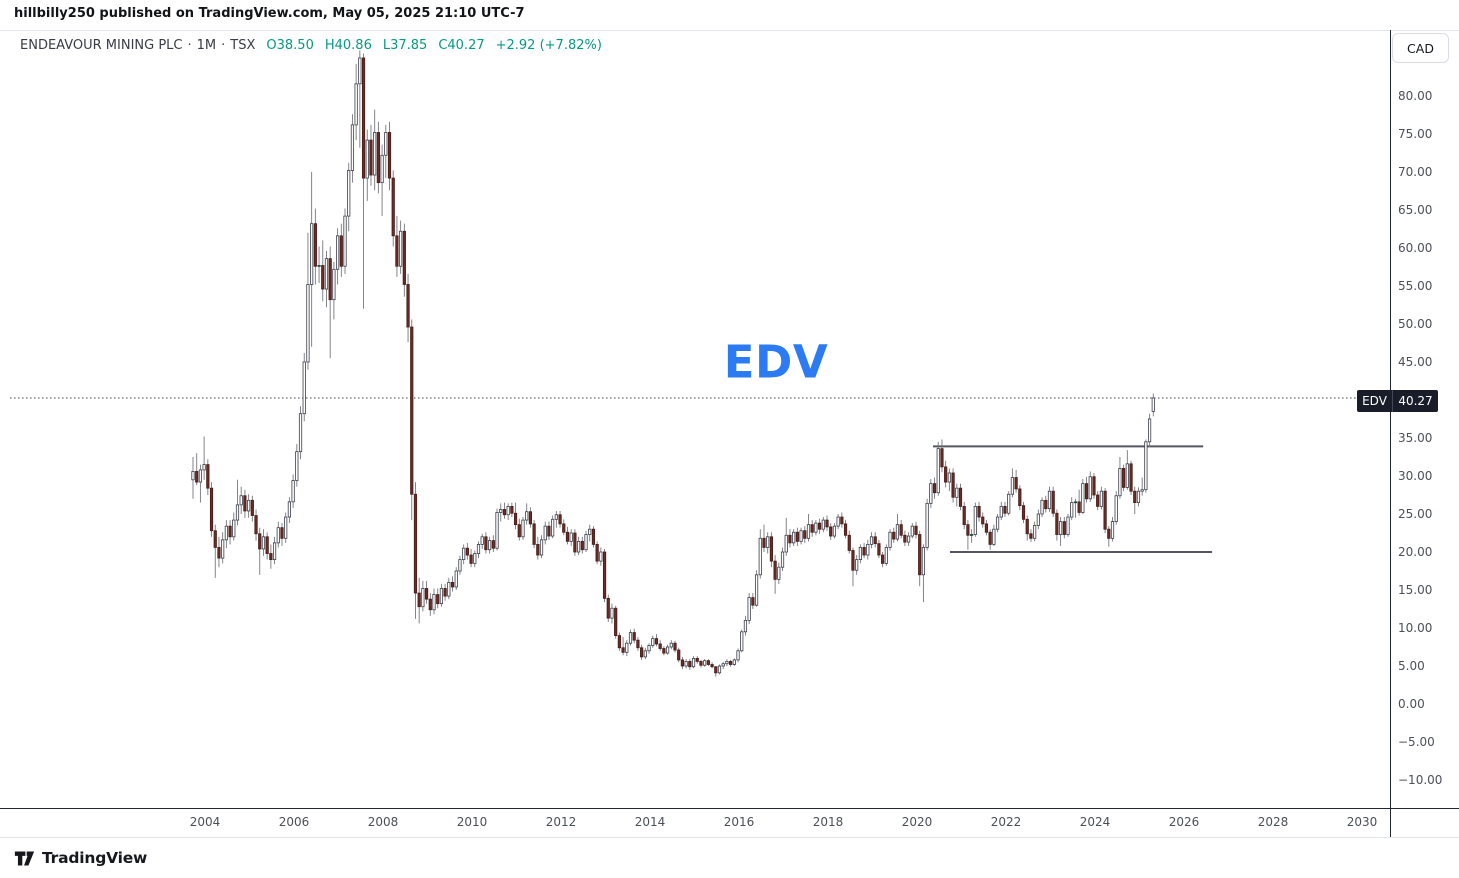 This screenshot has height=878, width=1459. I want to click on interval-label: 1M, so click(206, 45).